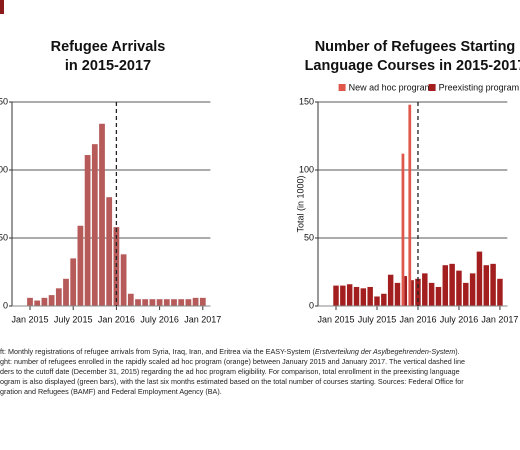 Image resolution: width=520 pixels, height=450 pixels. Describe the element at coordinates (479, 87) in the screenshot. I see `legend-label: Preexisting program` at that location.